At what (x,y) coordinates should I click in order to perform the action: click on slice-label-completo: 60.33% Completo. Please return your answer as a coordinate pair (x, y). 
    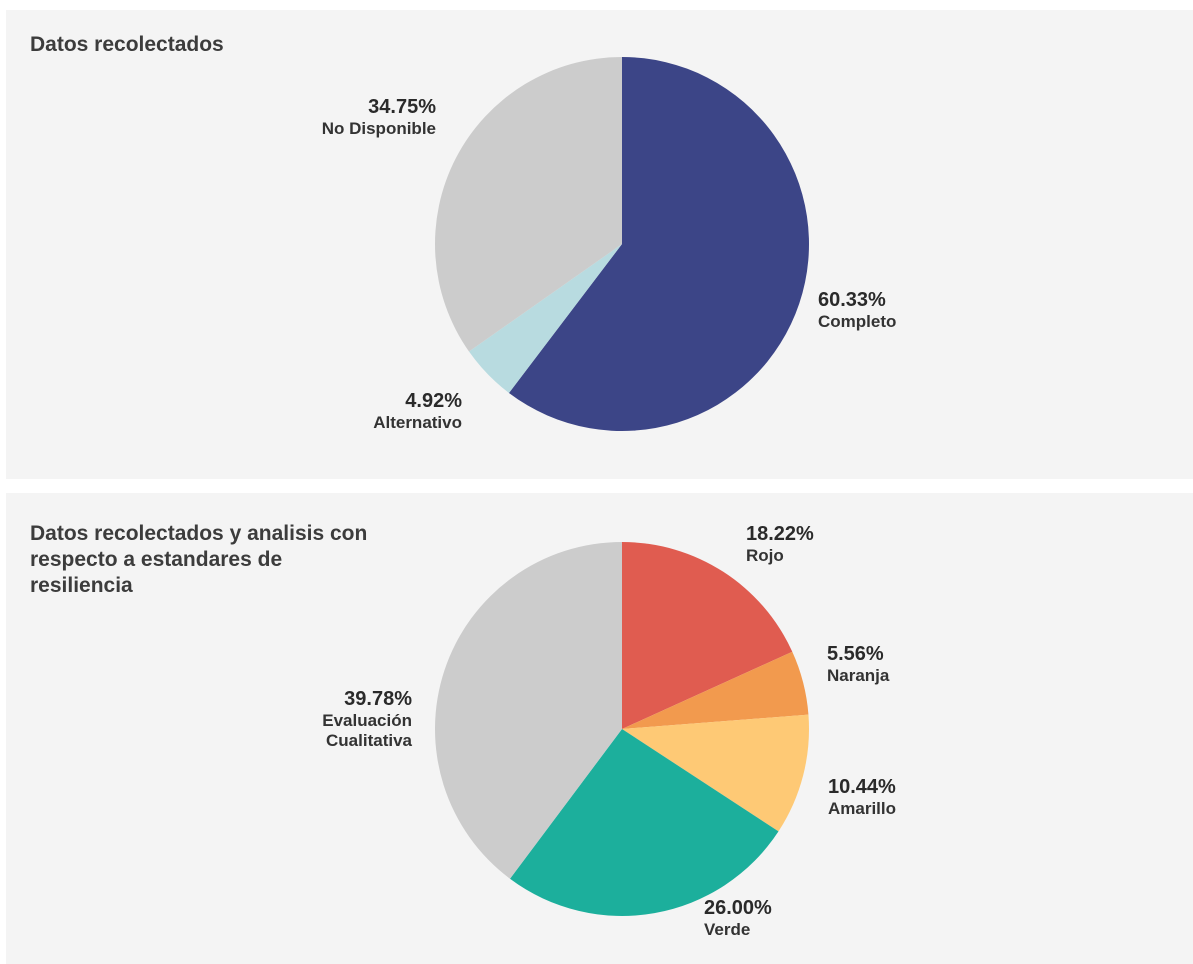
    Looking at the image, I should click on (857, 310).